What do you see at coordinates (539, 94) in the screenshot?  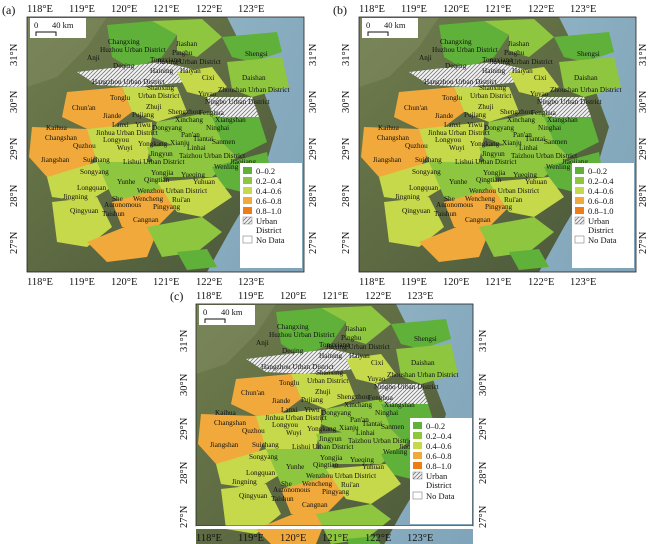 I see `region-label: Yuyao` at bounding box center [539, 94].